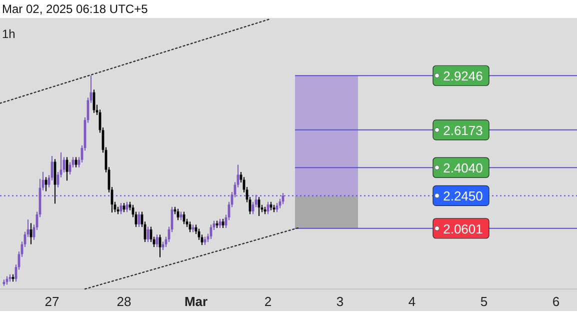  What do you see at coordinates (52, 301) in the screenshot?
I see `x-tick-label: 27` at bounding box center [52, 301].